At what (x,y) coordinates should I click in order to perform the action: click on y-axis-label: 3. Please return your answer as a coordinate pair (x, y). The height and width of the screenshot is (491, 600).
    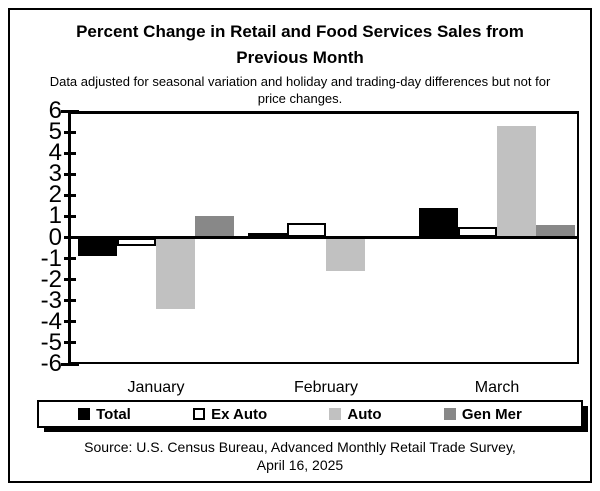
    Looking at the image, I should click on (55, 174).